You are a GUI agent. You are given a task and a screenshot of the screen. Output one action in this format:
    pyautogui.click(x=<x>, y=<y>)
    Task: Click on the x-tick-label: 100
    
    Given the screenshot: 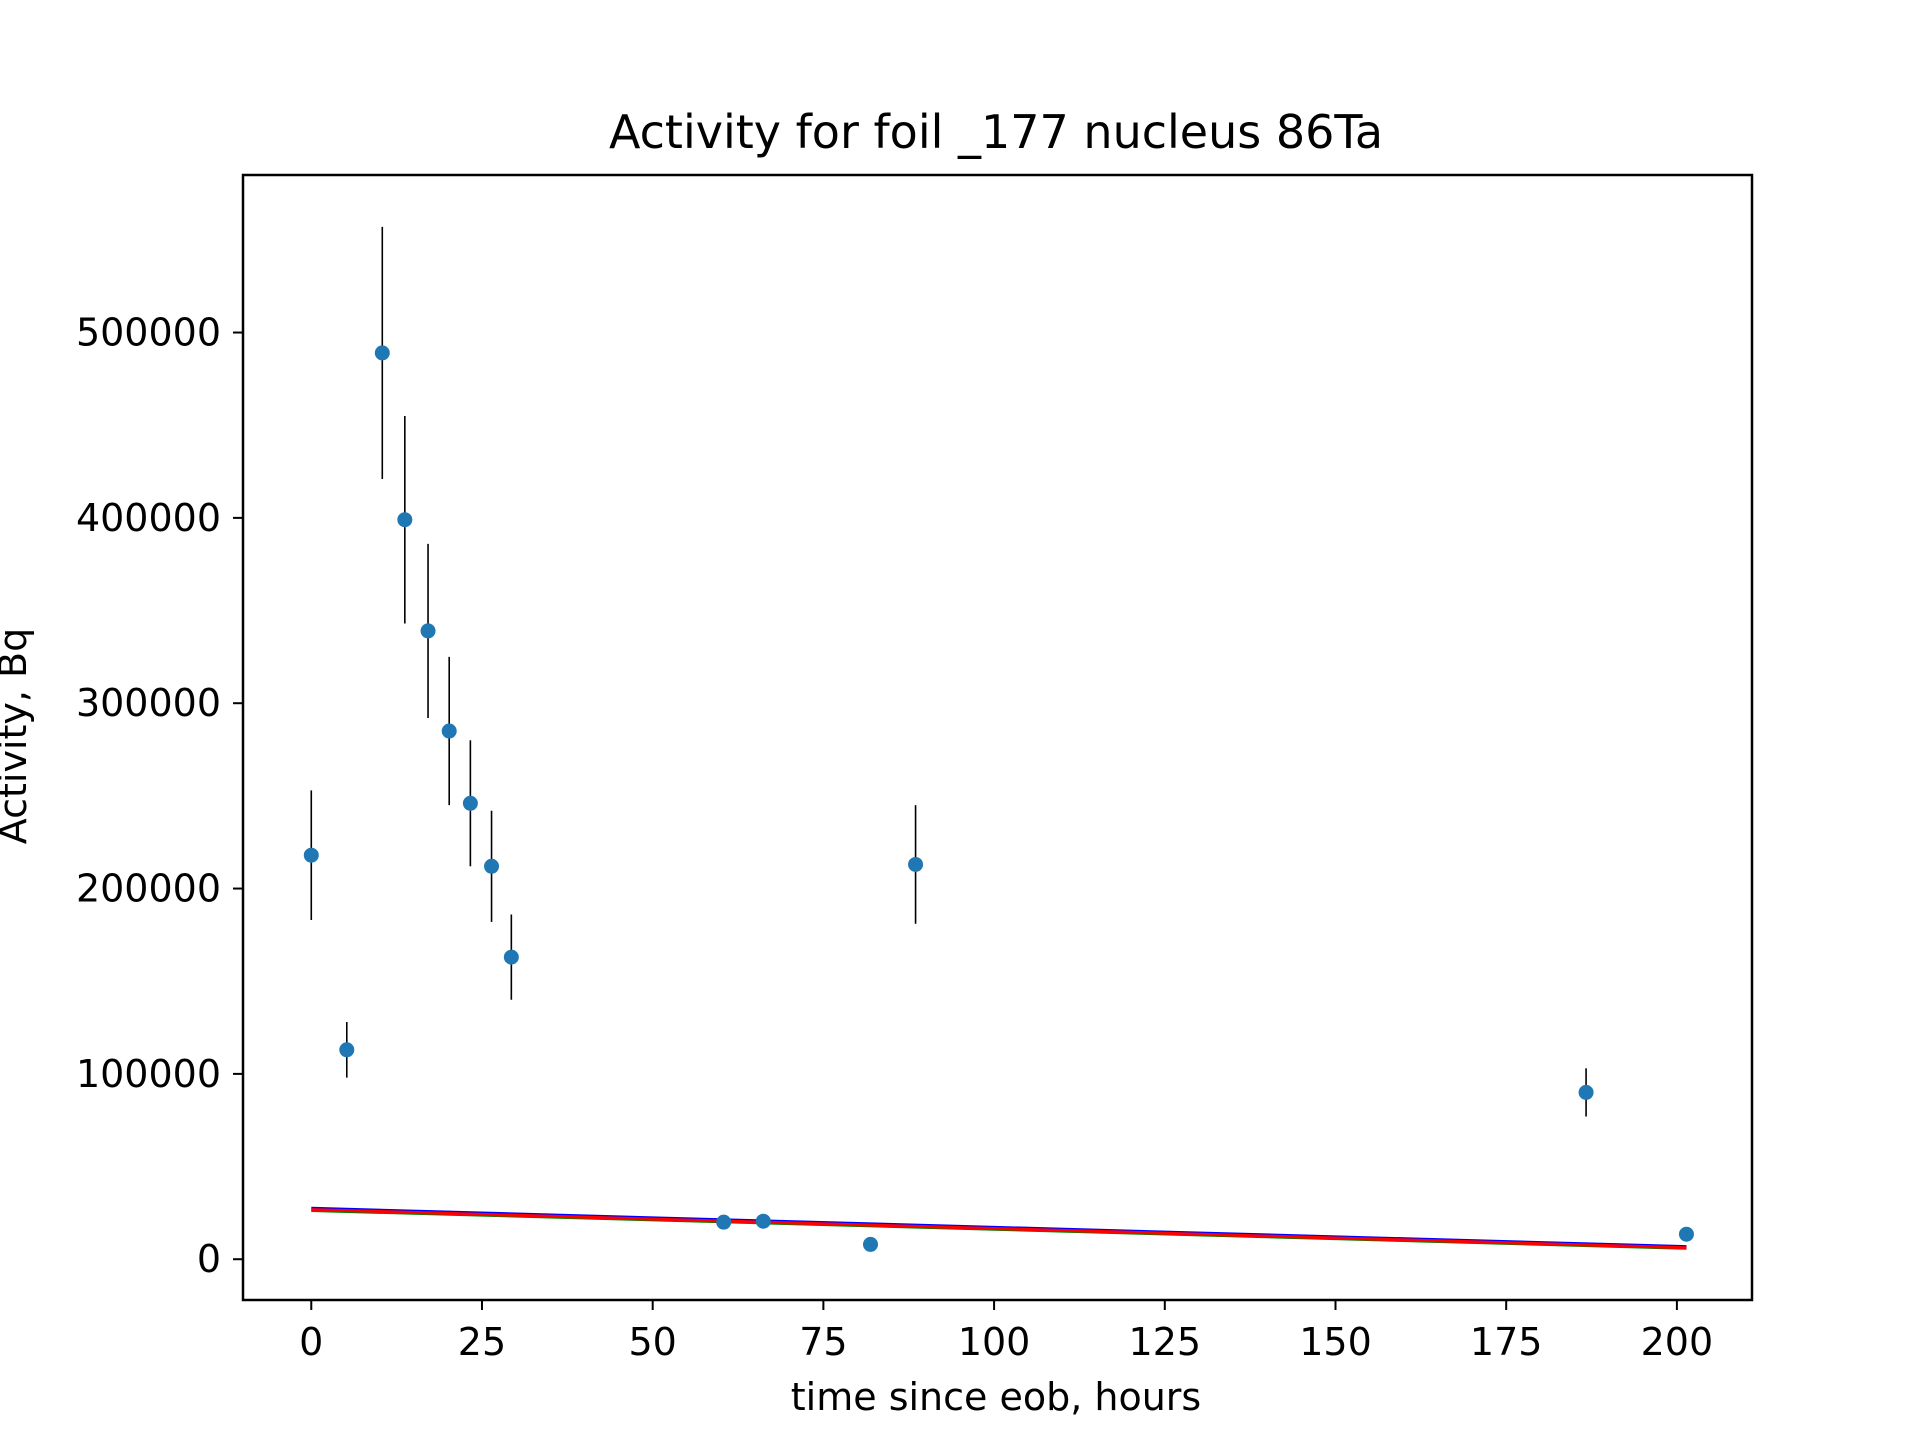 What is the action you would take?
    pyautogui.click(x=994, y=1342)
    